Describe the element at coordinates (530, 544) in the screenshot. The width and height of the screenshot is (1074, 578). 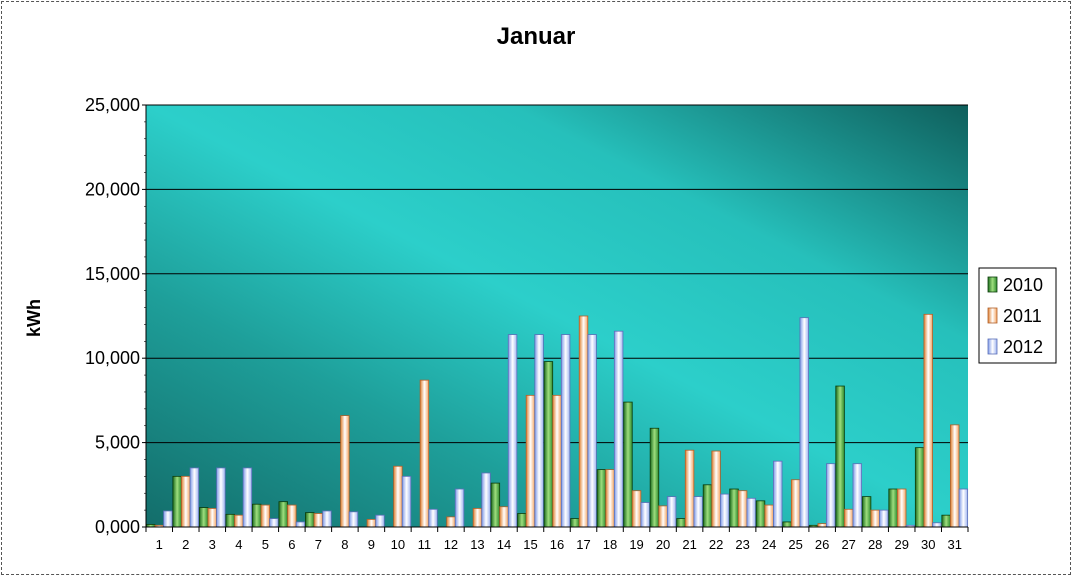
I see `x-tick-label: 15` at that location.